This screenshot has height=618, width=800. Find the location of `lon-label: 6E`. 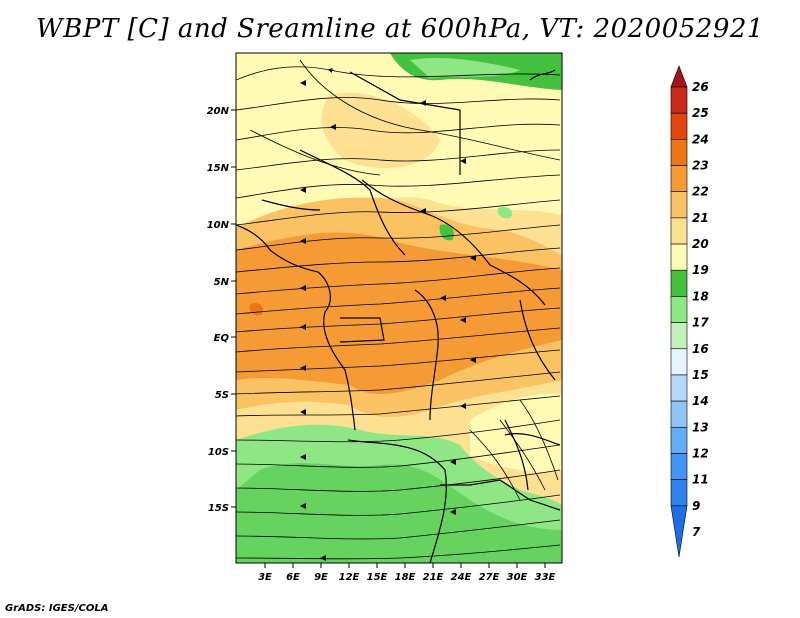

lon-label: 6E is located at coordinates (293, 577).